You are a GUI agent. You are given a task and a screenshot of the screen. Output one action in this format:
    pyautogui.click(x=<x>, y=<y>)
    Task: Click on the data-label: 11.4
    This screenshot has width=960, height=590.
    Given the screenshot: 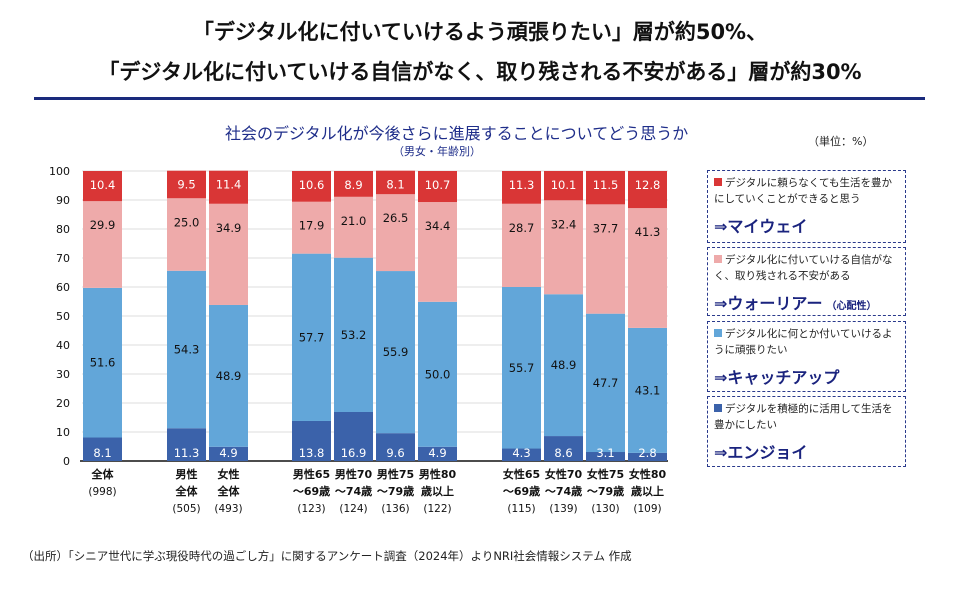 What is the action you would take?
    pyautogui.click(x=229, y=185)
    